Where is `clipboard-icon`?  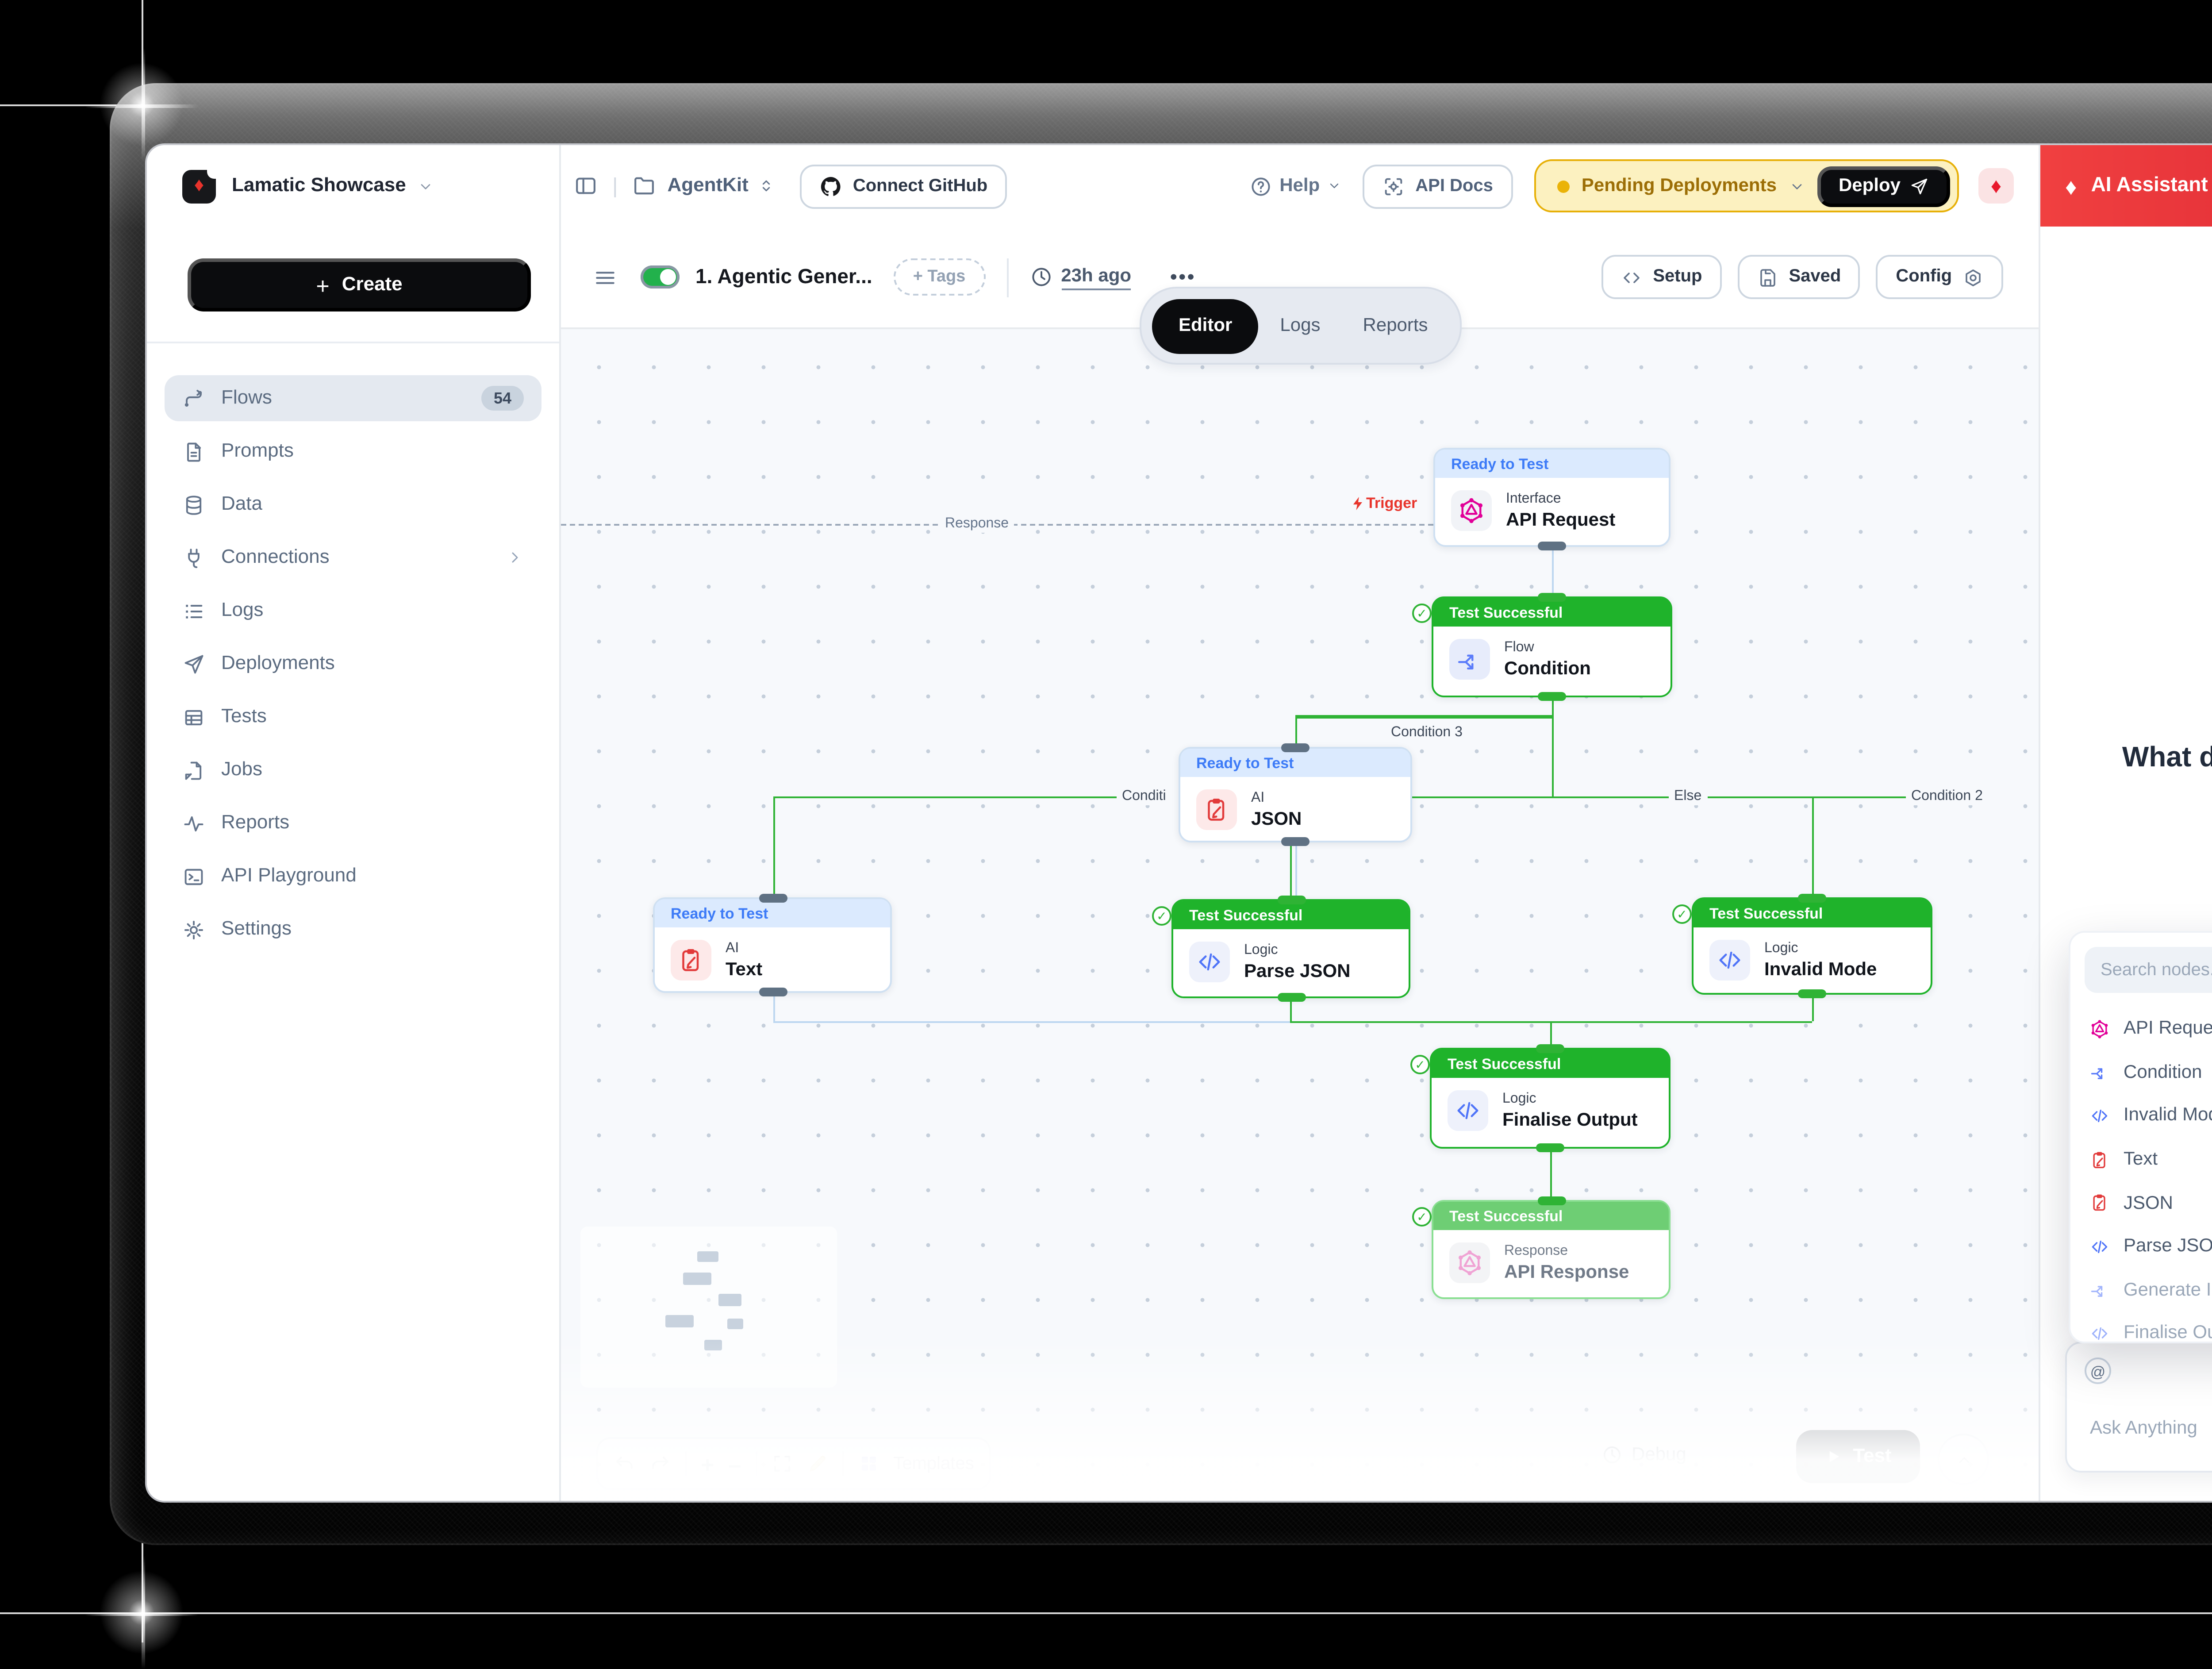
clipboard-icon is located at coordinates (691, 960).